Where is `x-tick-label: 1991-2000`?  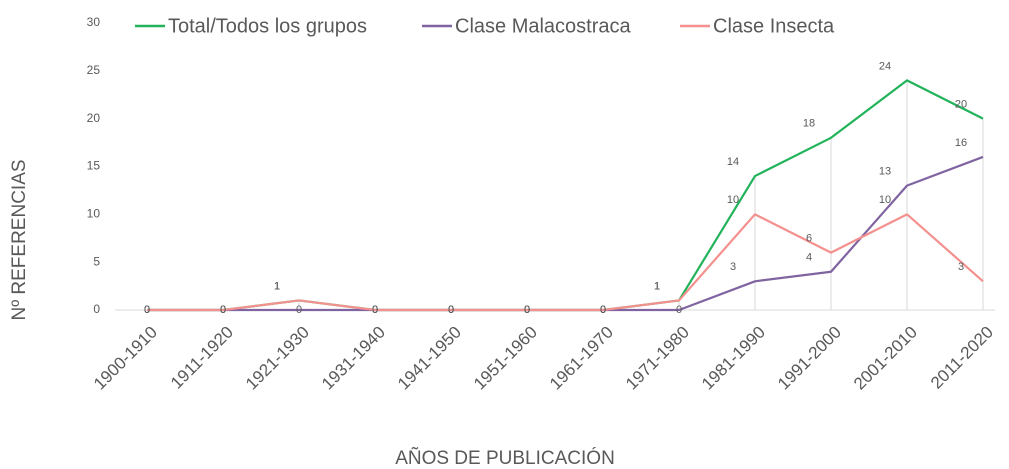
x-tick-label: 1991-2000 is located at coordinates (809, 358).